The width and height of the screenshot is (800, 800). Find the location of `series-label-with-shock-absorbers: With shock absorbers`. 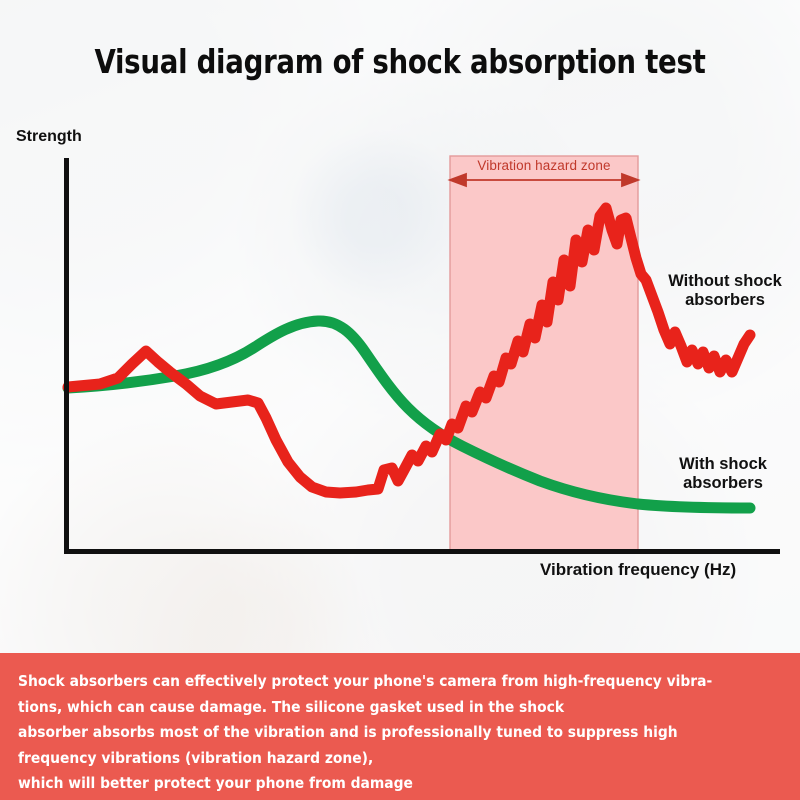

series-label-with-shock-absorbers: With shock absorbers is located at coordinates (723, 474).